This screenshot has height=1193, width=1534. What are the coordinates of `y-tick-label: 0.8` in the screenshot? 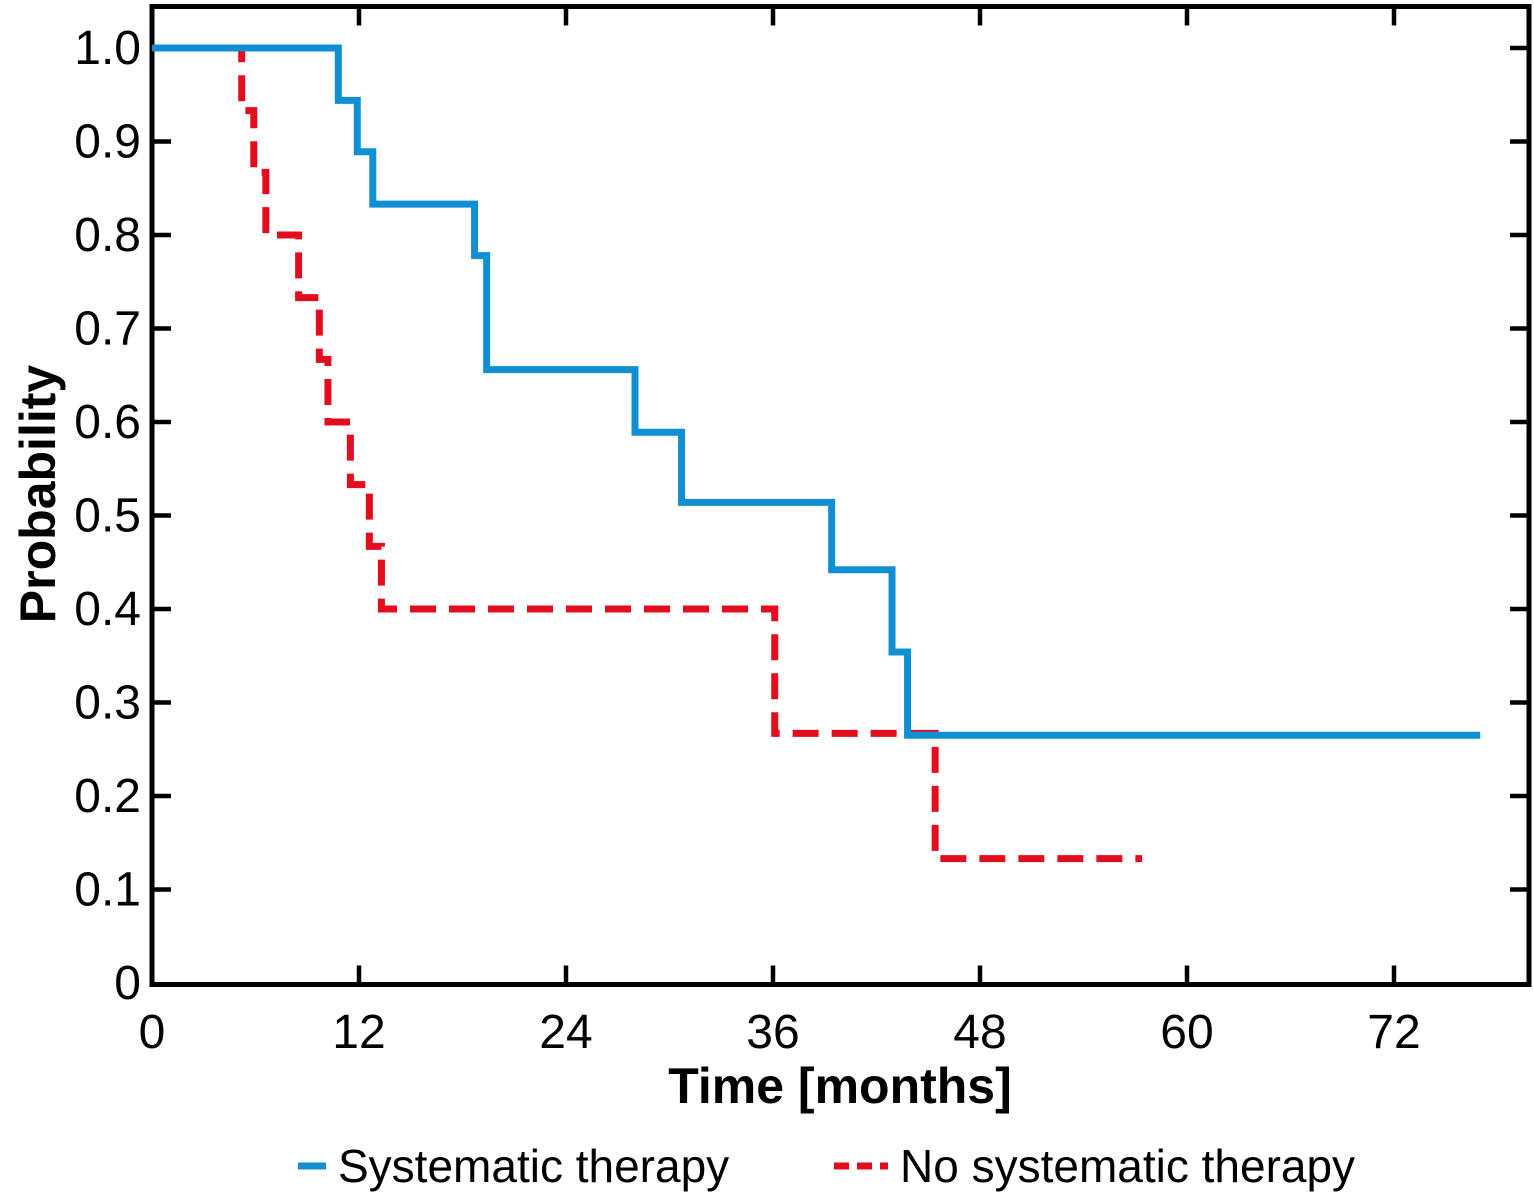 It's located at (107, 235).